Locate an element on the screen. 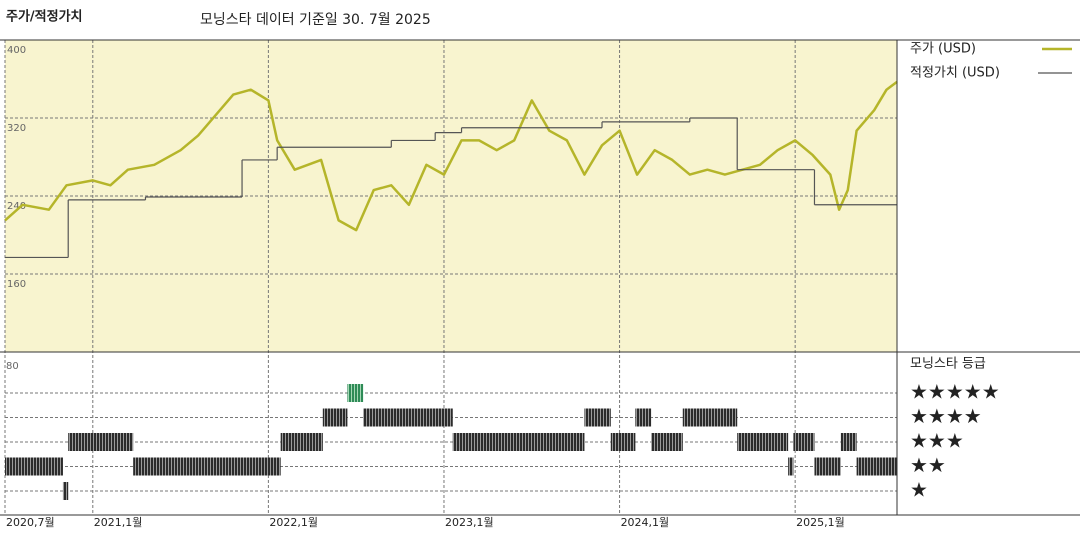 The height and width of the screenshot is (540, 1080). x-tick-label: 2022,1월 is located at coordinates (293, 522).